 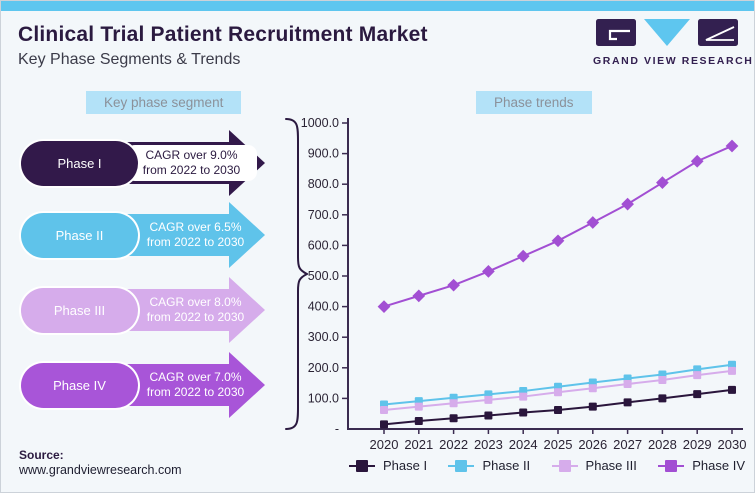 I want to click on cagr-text: CAGR over 9.0% from 2022 to 2030, so click(x=191, y=163).